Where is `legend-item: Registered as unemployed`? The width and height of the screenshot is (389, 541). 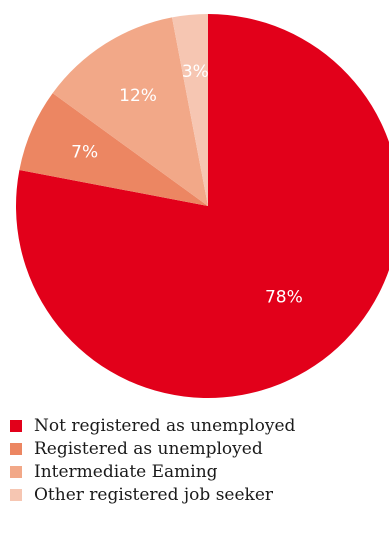 legend-item: Registered as unemployed is located at coordinates (152, 448).